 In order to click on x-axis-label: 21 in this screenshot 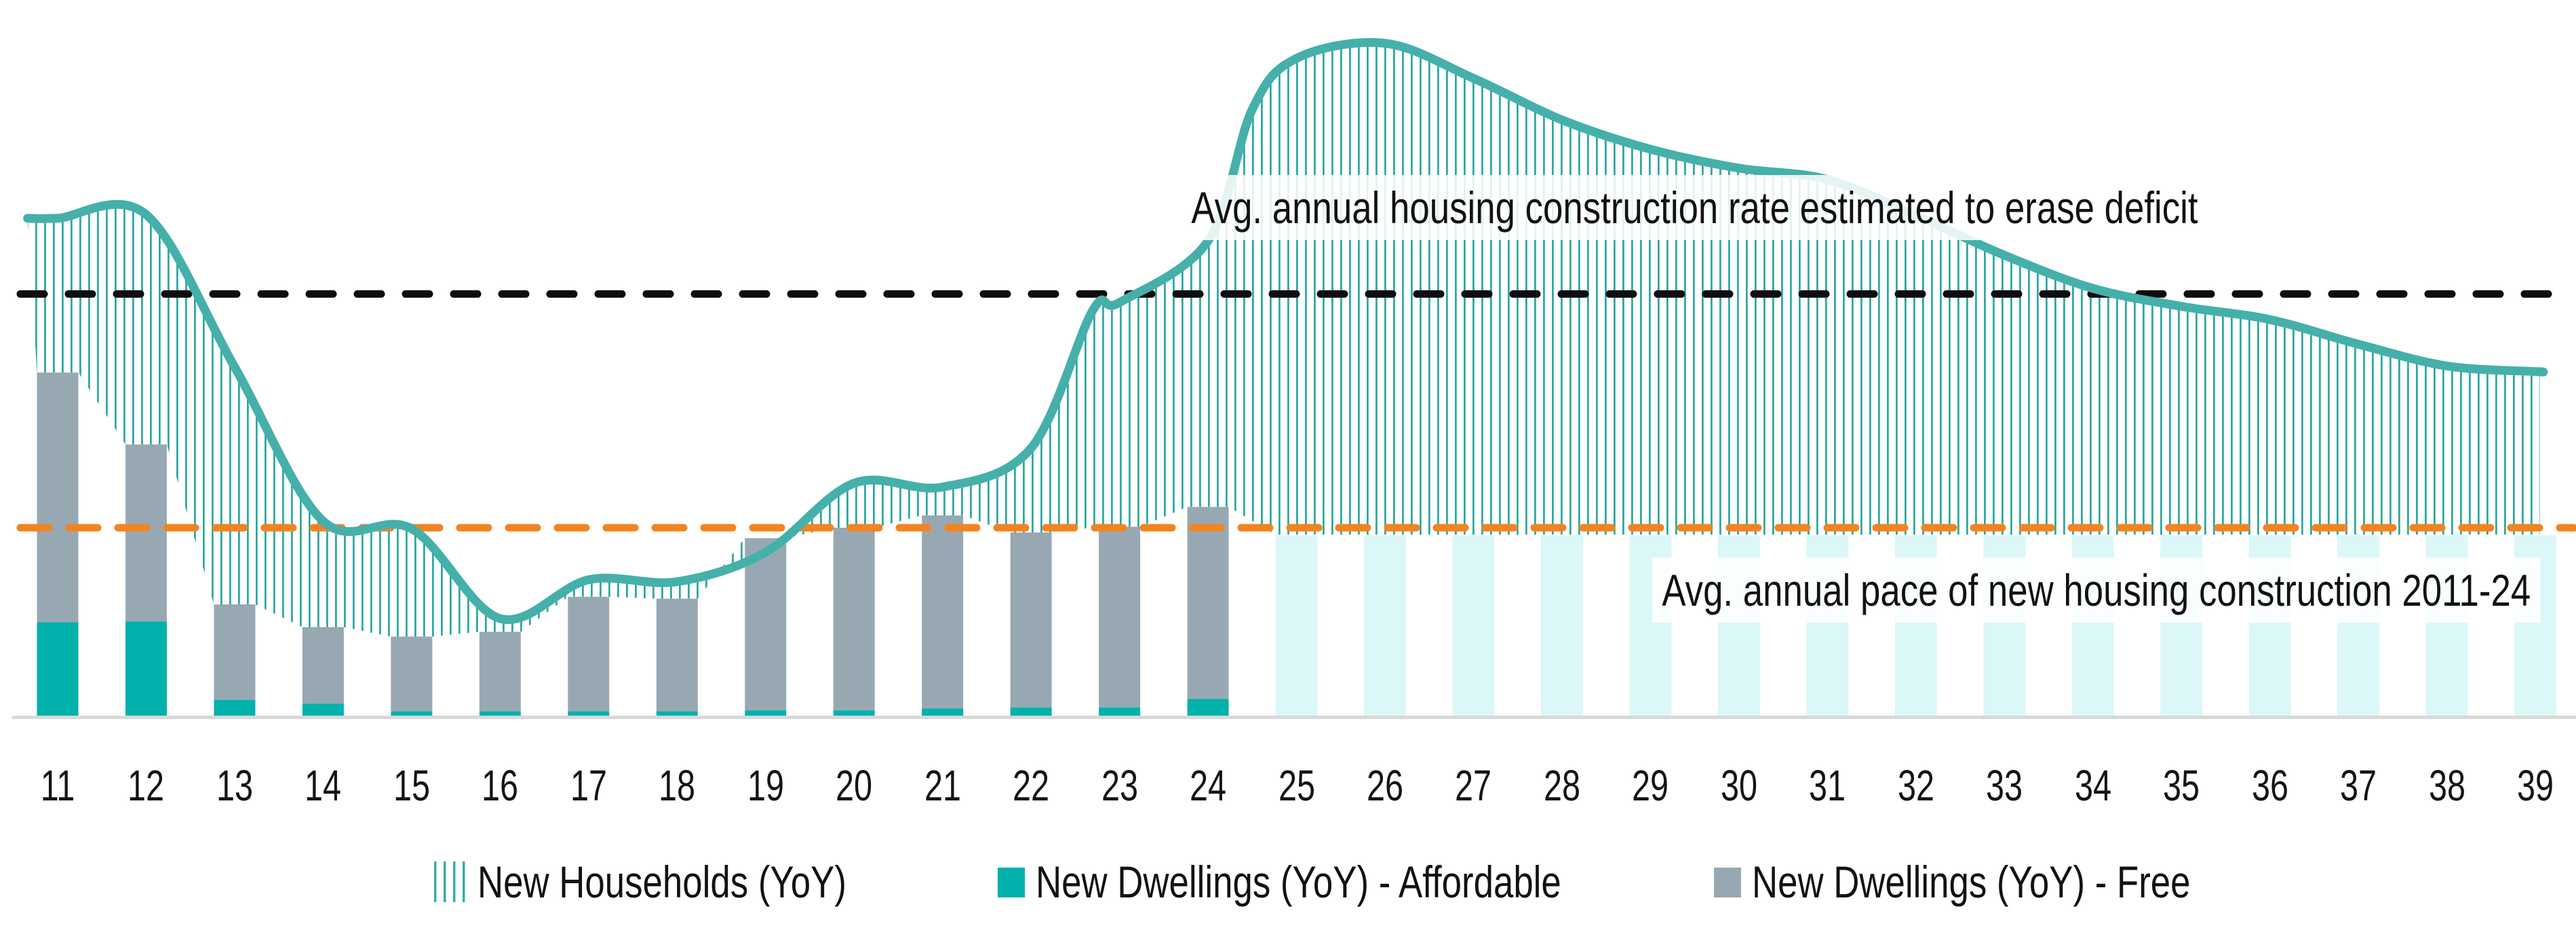, I will do `click(942, 785)`.